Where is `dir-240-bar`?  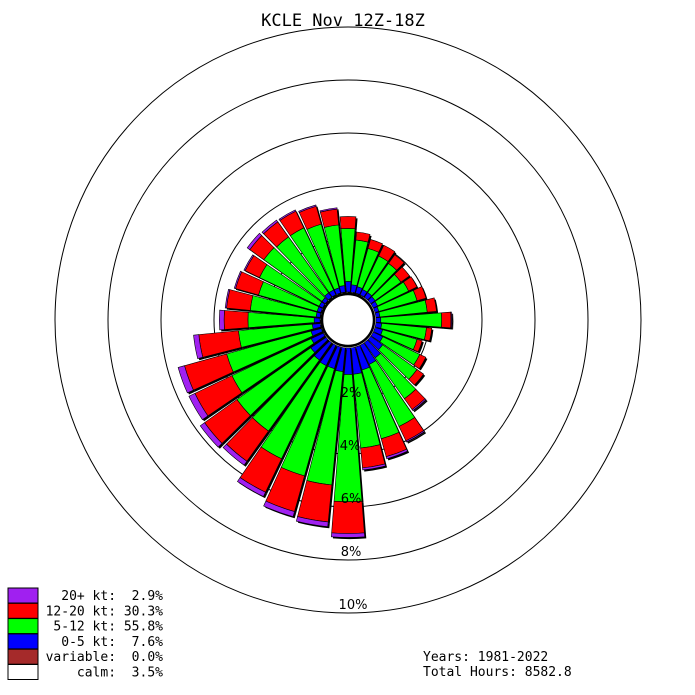
dir-240-bar is located at coordinates (257, 376).